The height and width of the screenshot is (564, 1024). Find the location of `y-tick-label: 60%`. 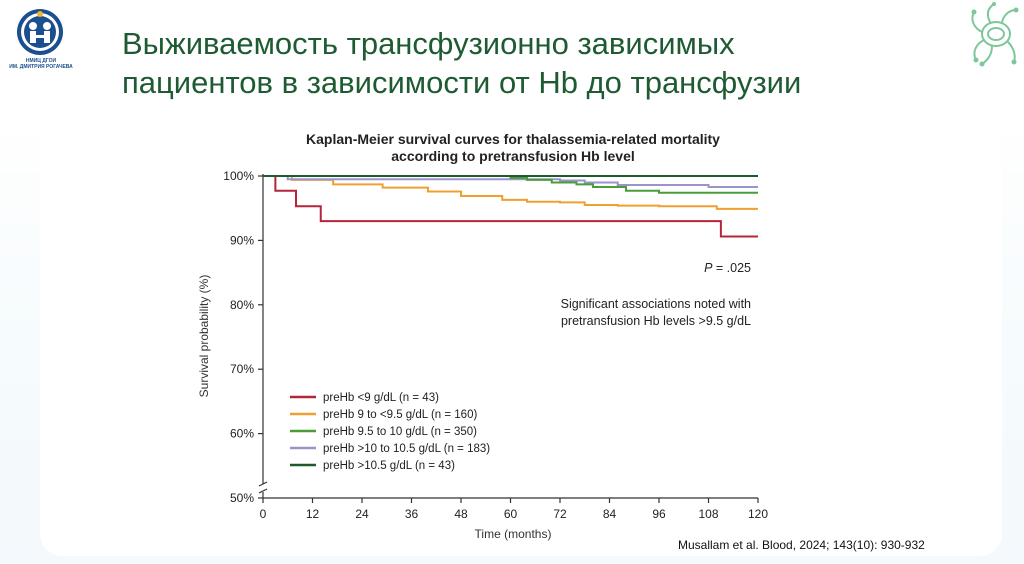

y-tick-label: 60% is located at coordinates (242, 434).